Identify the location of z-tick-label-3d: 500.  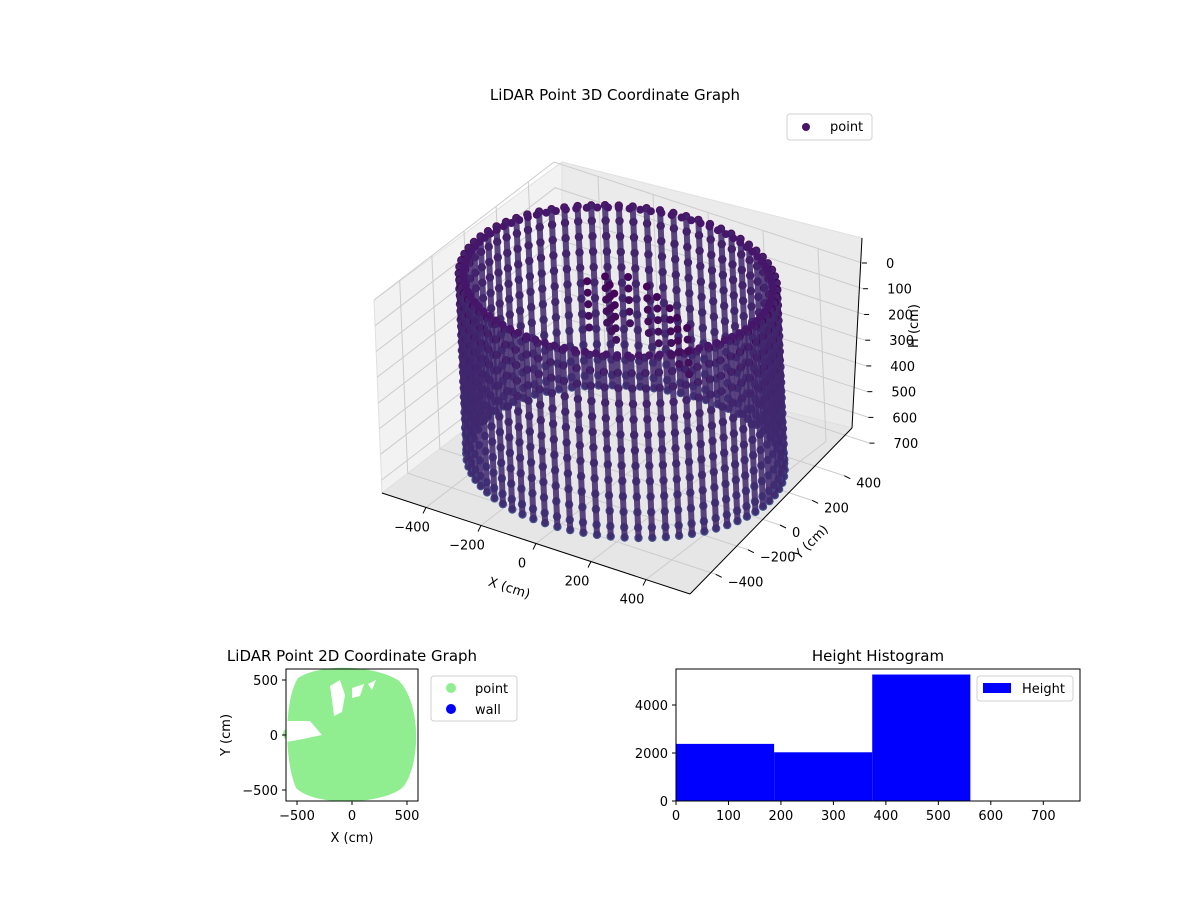
(903, 393).